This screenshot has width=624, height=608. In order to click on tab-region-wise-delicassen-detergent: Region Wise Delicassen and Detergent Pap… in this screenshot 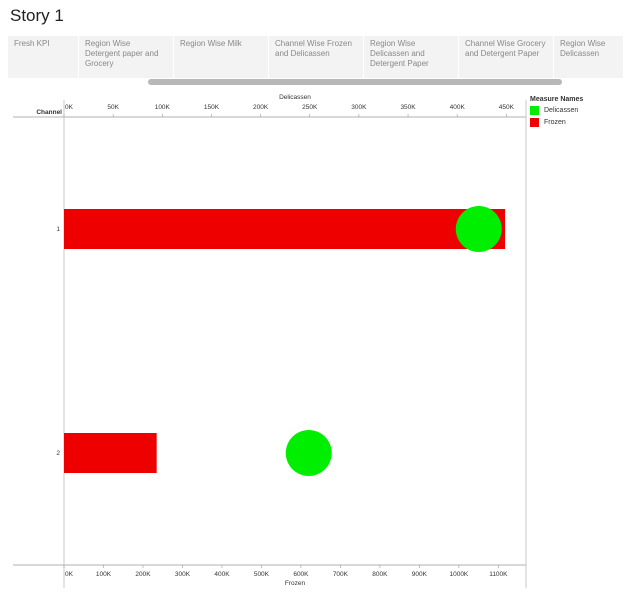, I will do `click(411, 57)`.